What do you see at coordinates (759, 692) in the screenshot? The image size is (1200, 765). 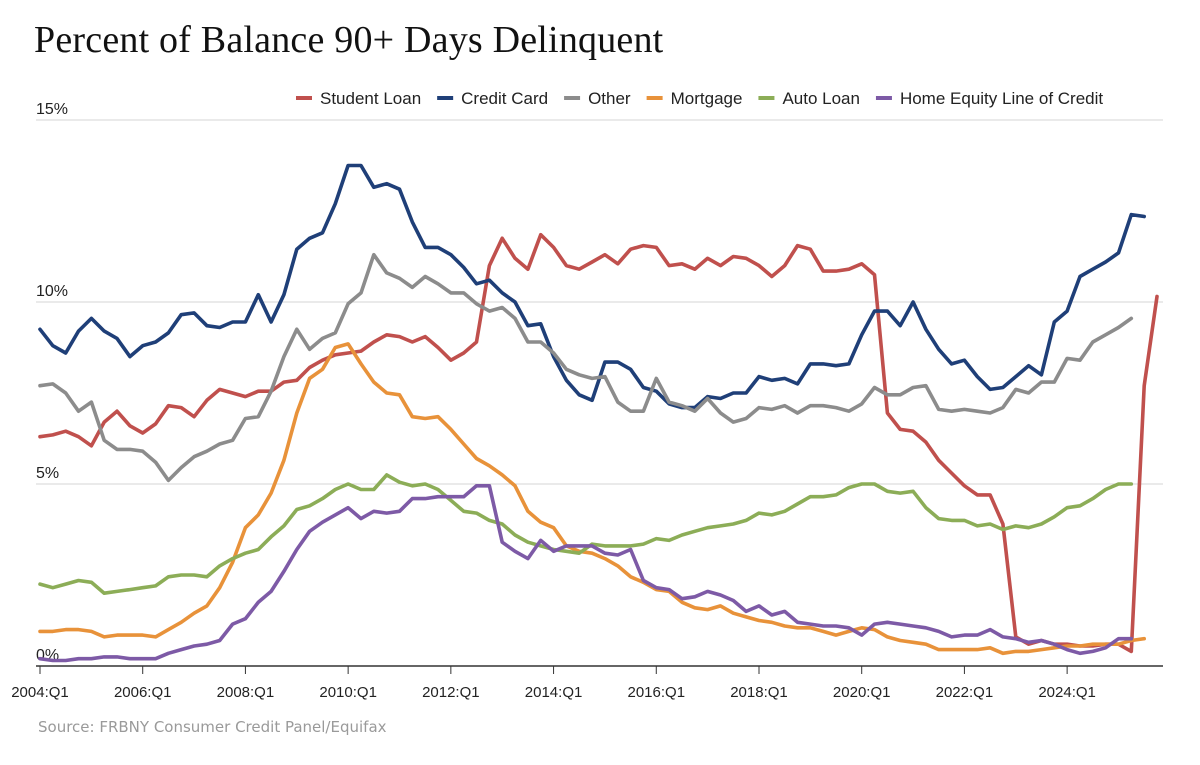 I see `x-tick-label: 2018:Q1` at bounding box center [759, 692].